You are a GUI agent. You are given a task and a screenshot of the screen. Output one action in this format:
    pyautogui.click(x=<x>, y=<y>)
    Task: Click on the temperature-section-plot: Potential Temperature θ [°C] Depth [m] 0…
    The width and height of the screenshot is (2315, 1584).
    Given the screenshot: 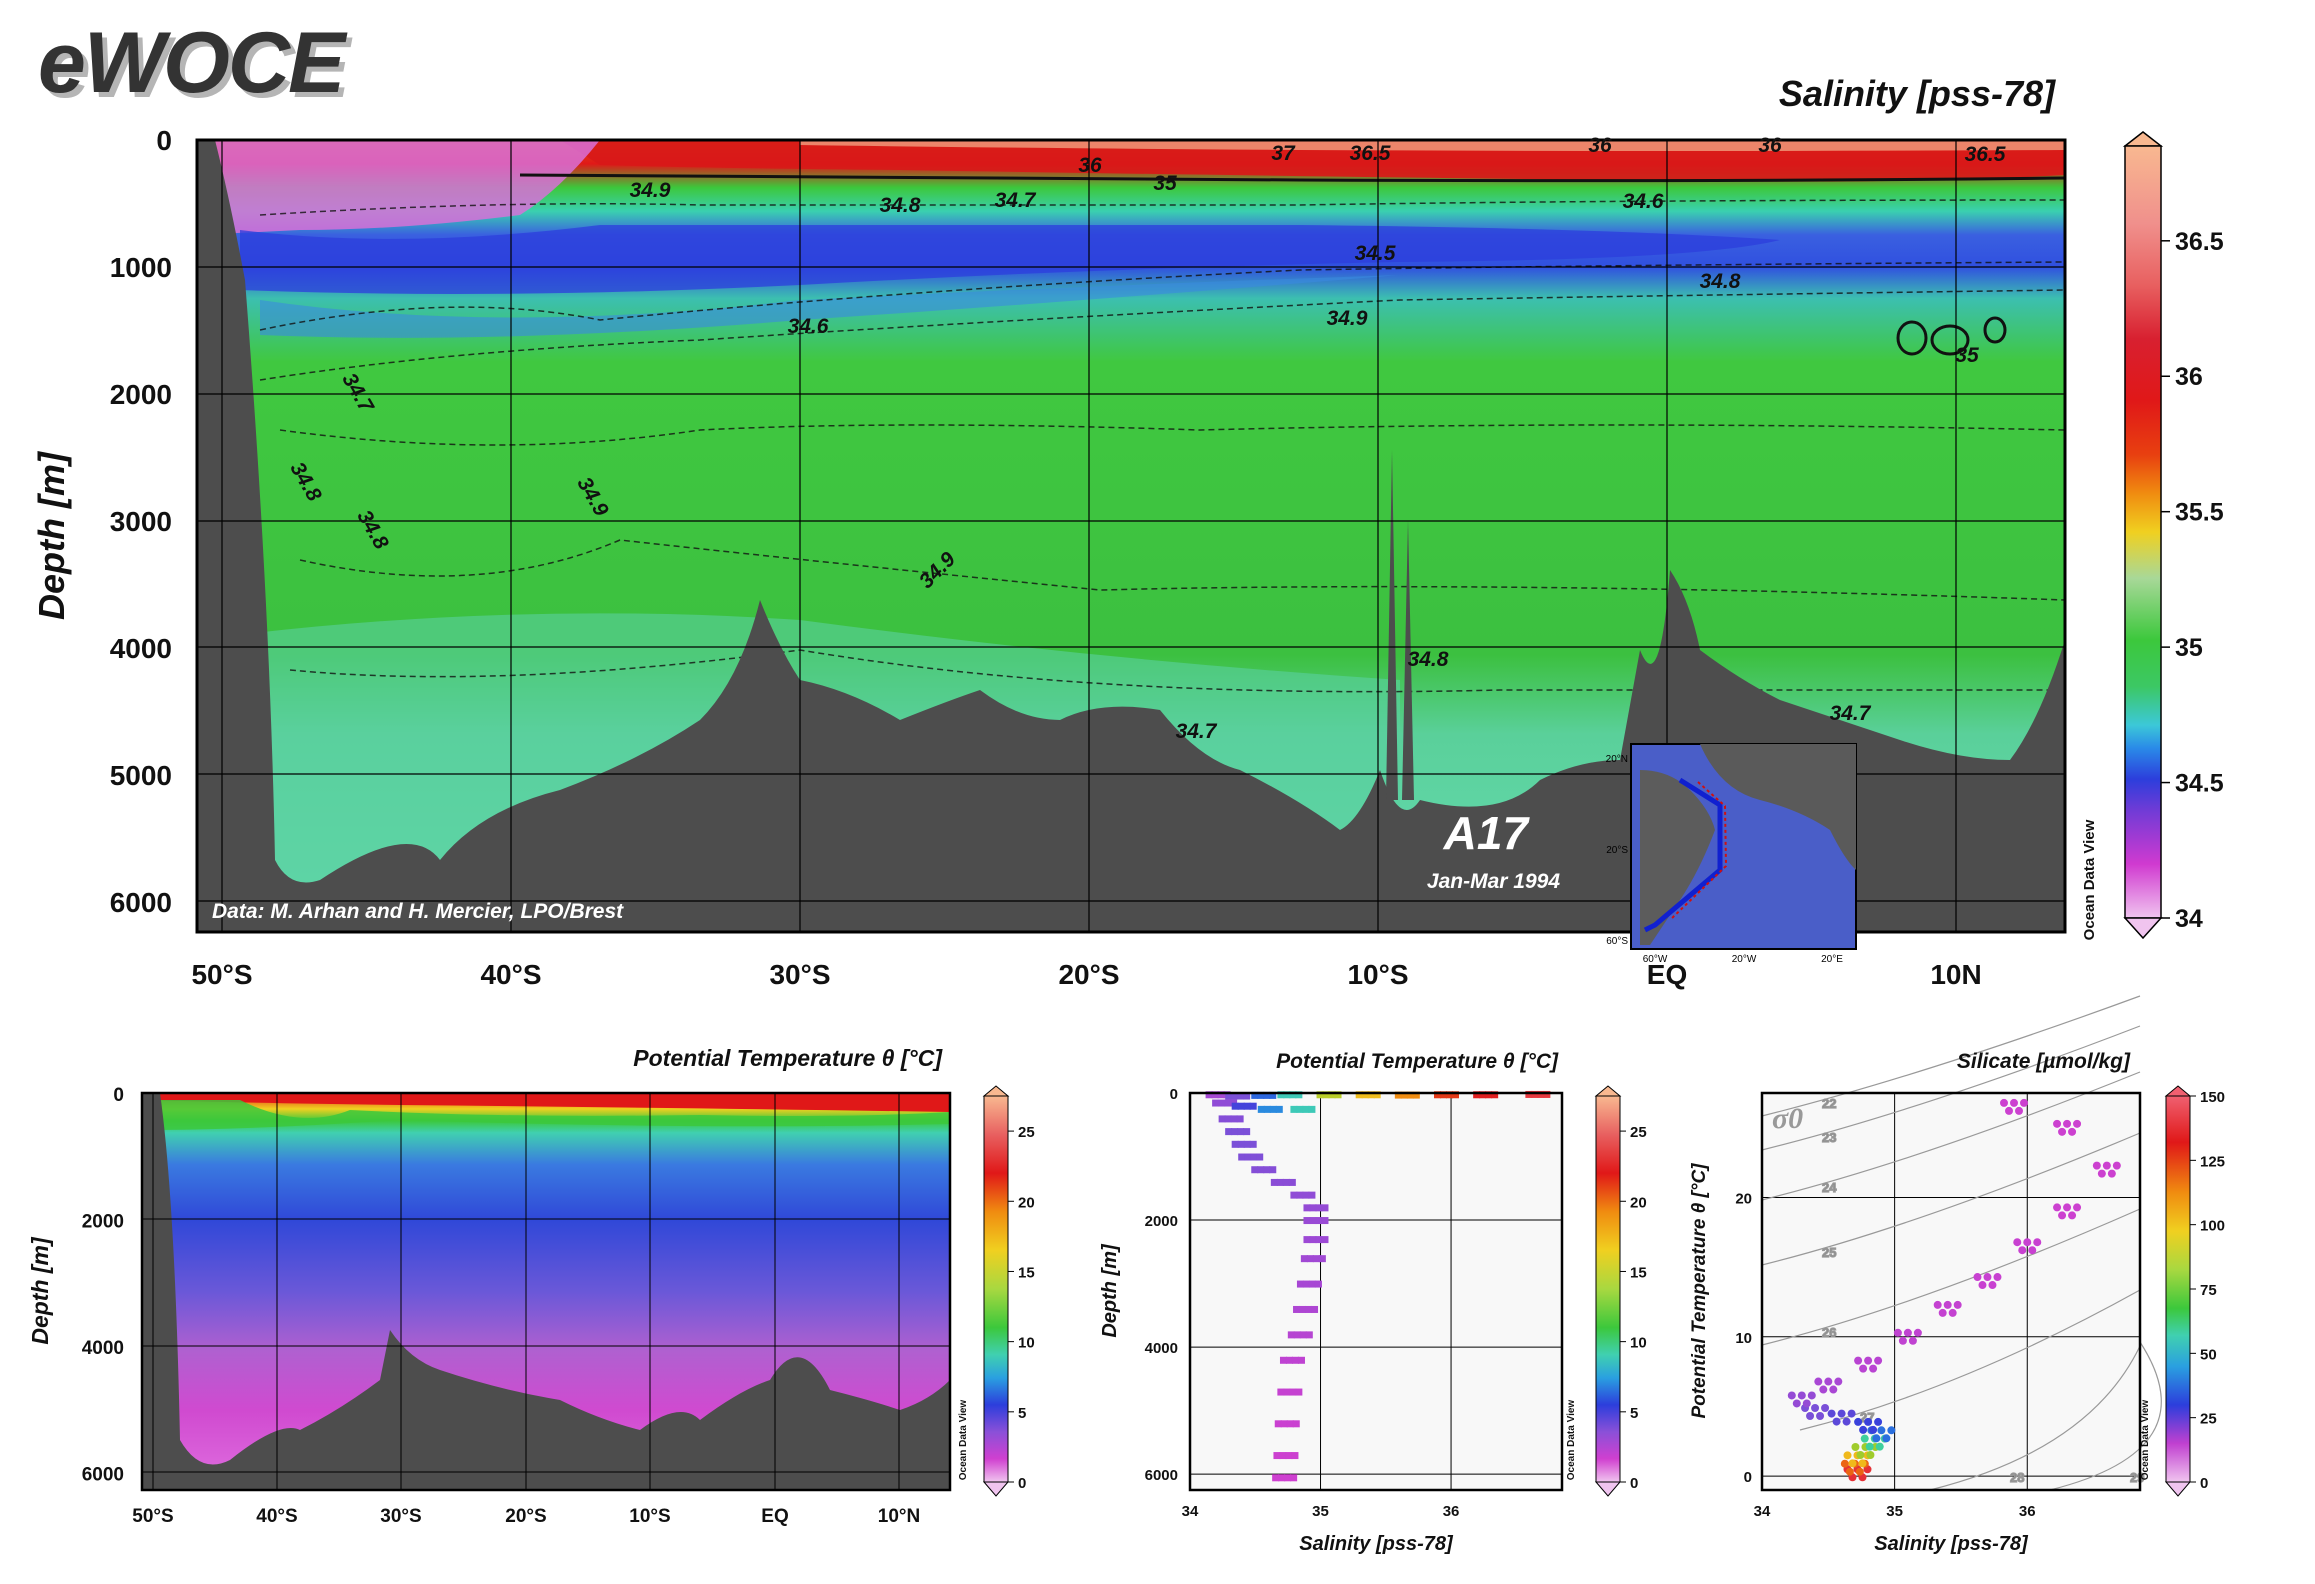 What is the action you would take?
    pyautogui.click(x=489, y=1286)
    